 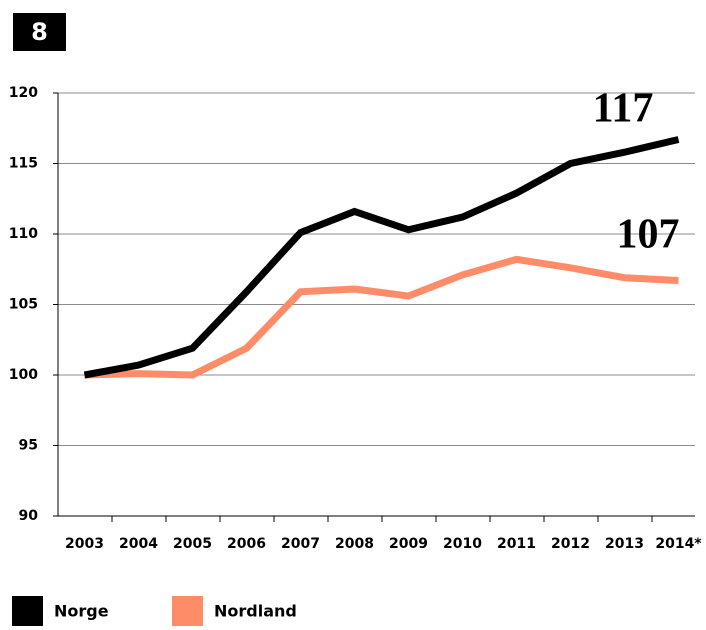 What do you see at coordinates (516, 544) in the screenshot?
I see `x-tick-label: 2011` at bounding box center [516, 544].